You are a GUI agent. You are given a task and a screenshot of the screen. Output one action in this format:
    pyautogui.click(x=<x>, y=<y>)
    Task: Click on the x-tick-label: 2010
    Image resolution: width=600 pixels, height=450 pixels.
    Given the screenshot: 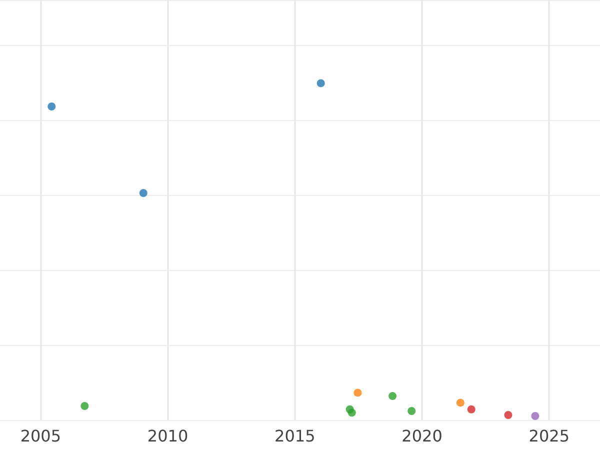 What is the action you would take?
    pyautogui.click(x=167, y=436)
    